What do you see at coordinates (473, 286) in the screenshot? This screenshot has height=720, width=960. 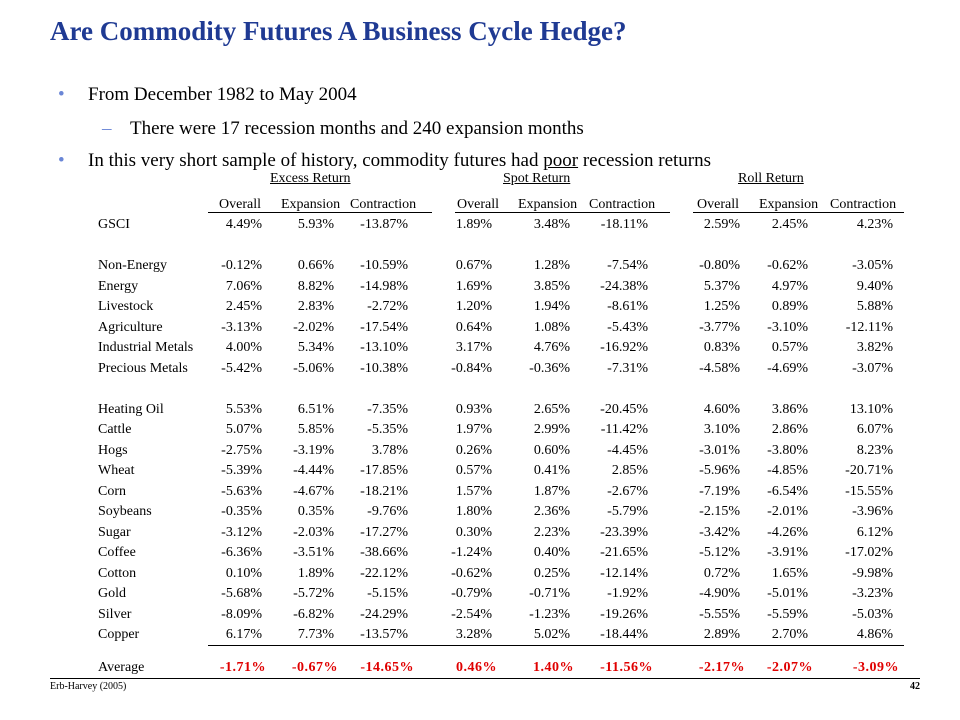 I see `table-cell: 1.69%` at bounding box center [473, 286].